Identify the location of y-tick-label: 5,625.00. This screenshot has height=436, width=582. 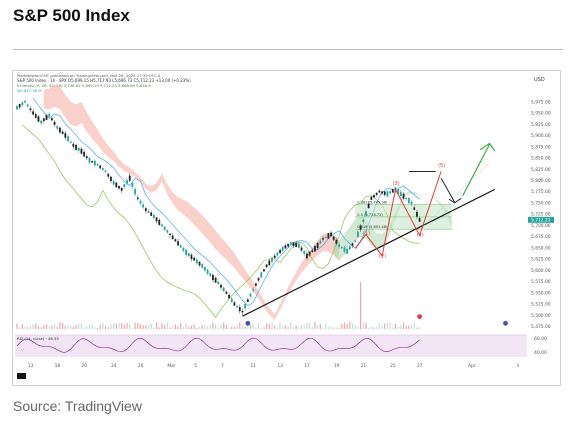
(541, 260).